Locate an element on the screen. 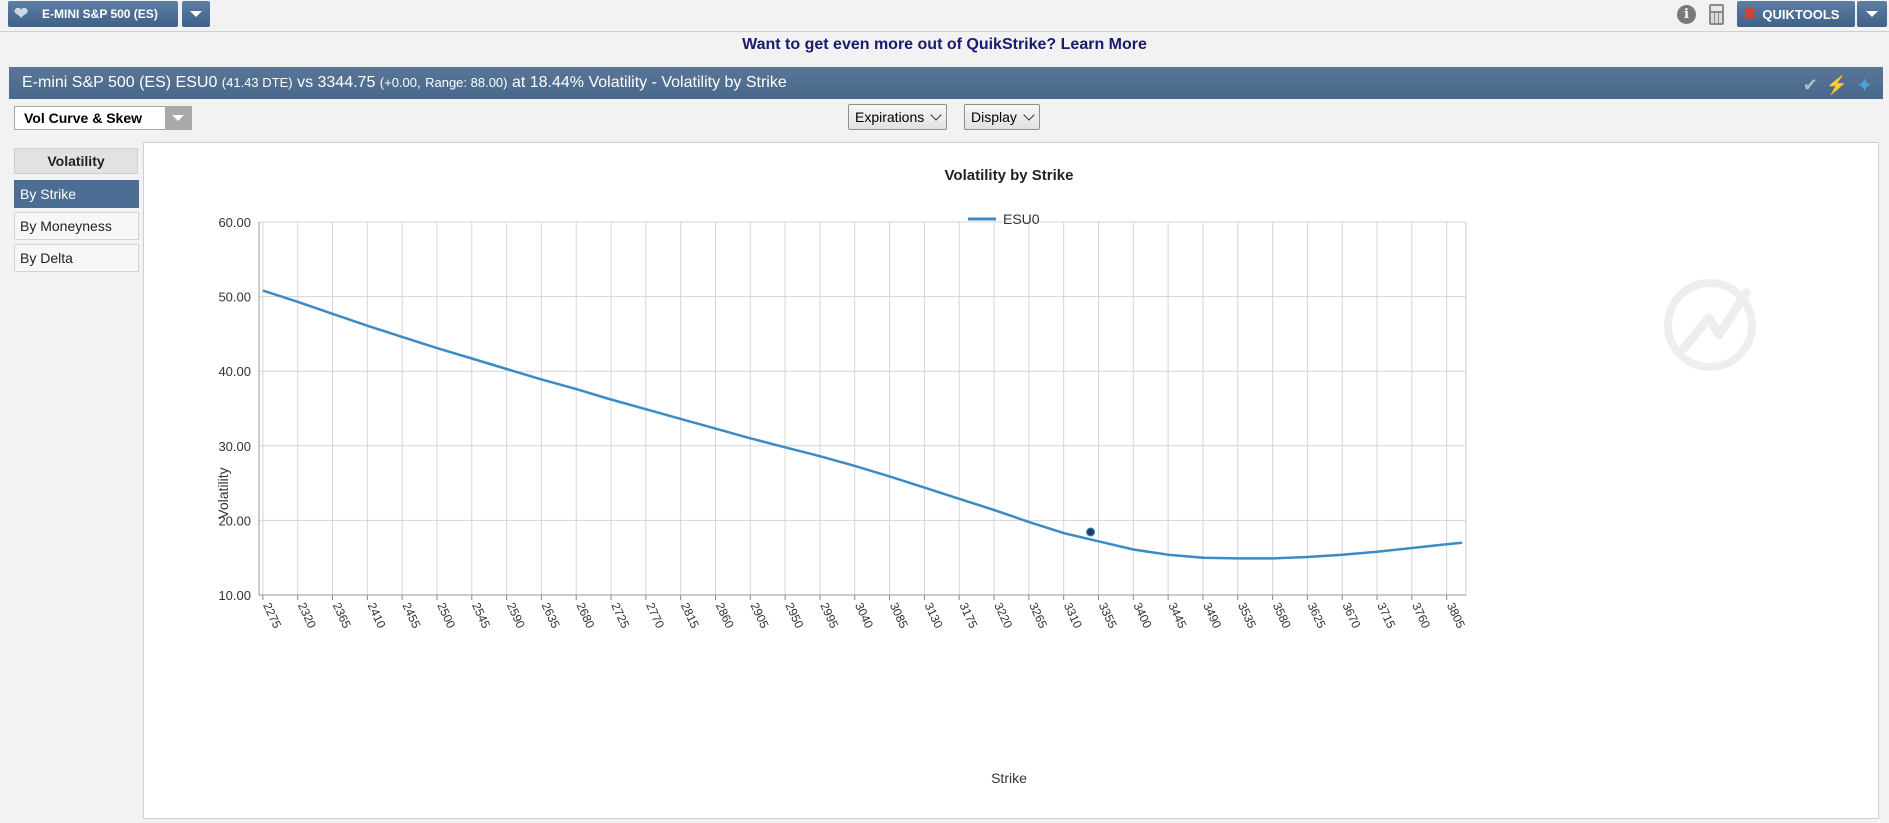  y-tick-label: 20.00 is located at coordinates (234, 520).